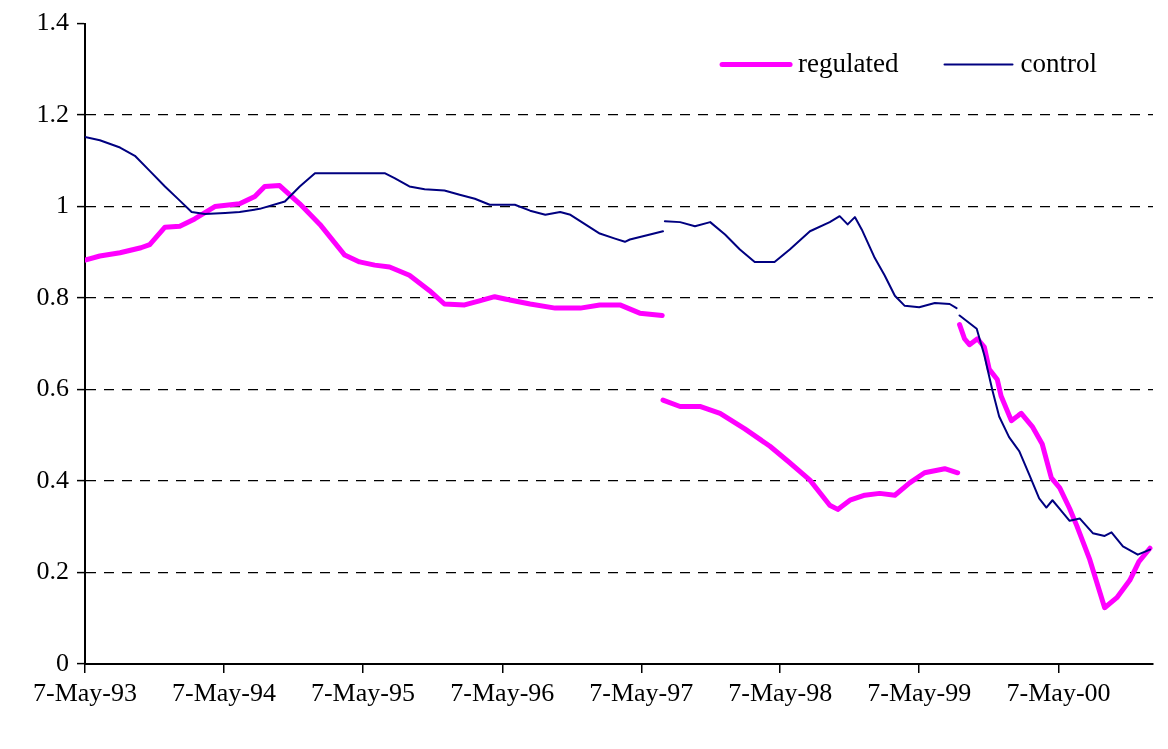  Describe the element at coordinates (780, 693) in the screenshot. I see `x-tick-label: 7-May-98` at that location.